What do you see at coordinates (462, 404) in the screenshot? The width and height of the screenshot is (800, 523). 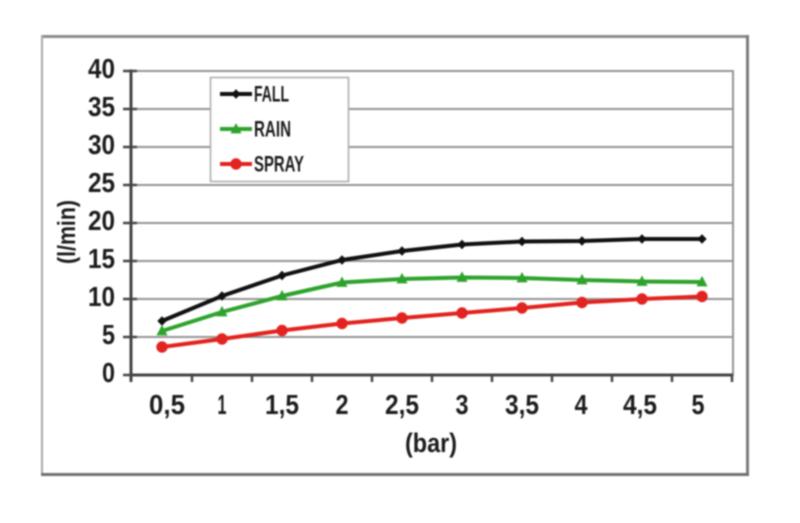 I see `svg-text: 3` at bounding box center [462, 404].